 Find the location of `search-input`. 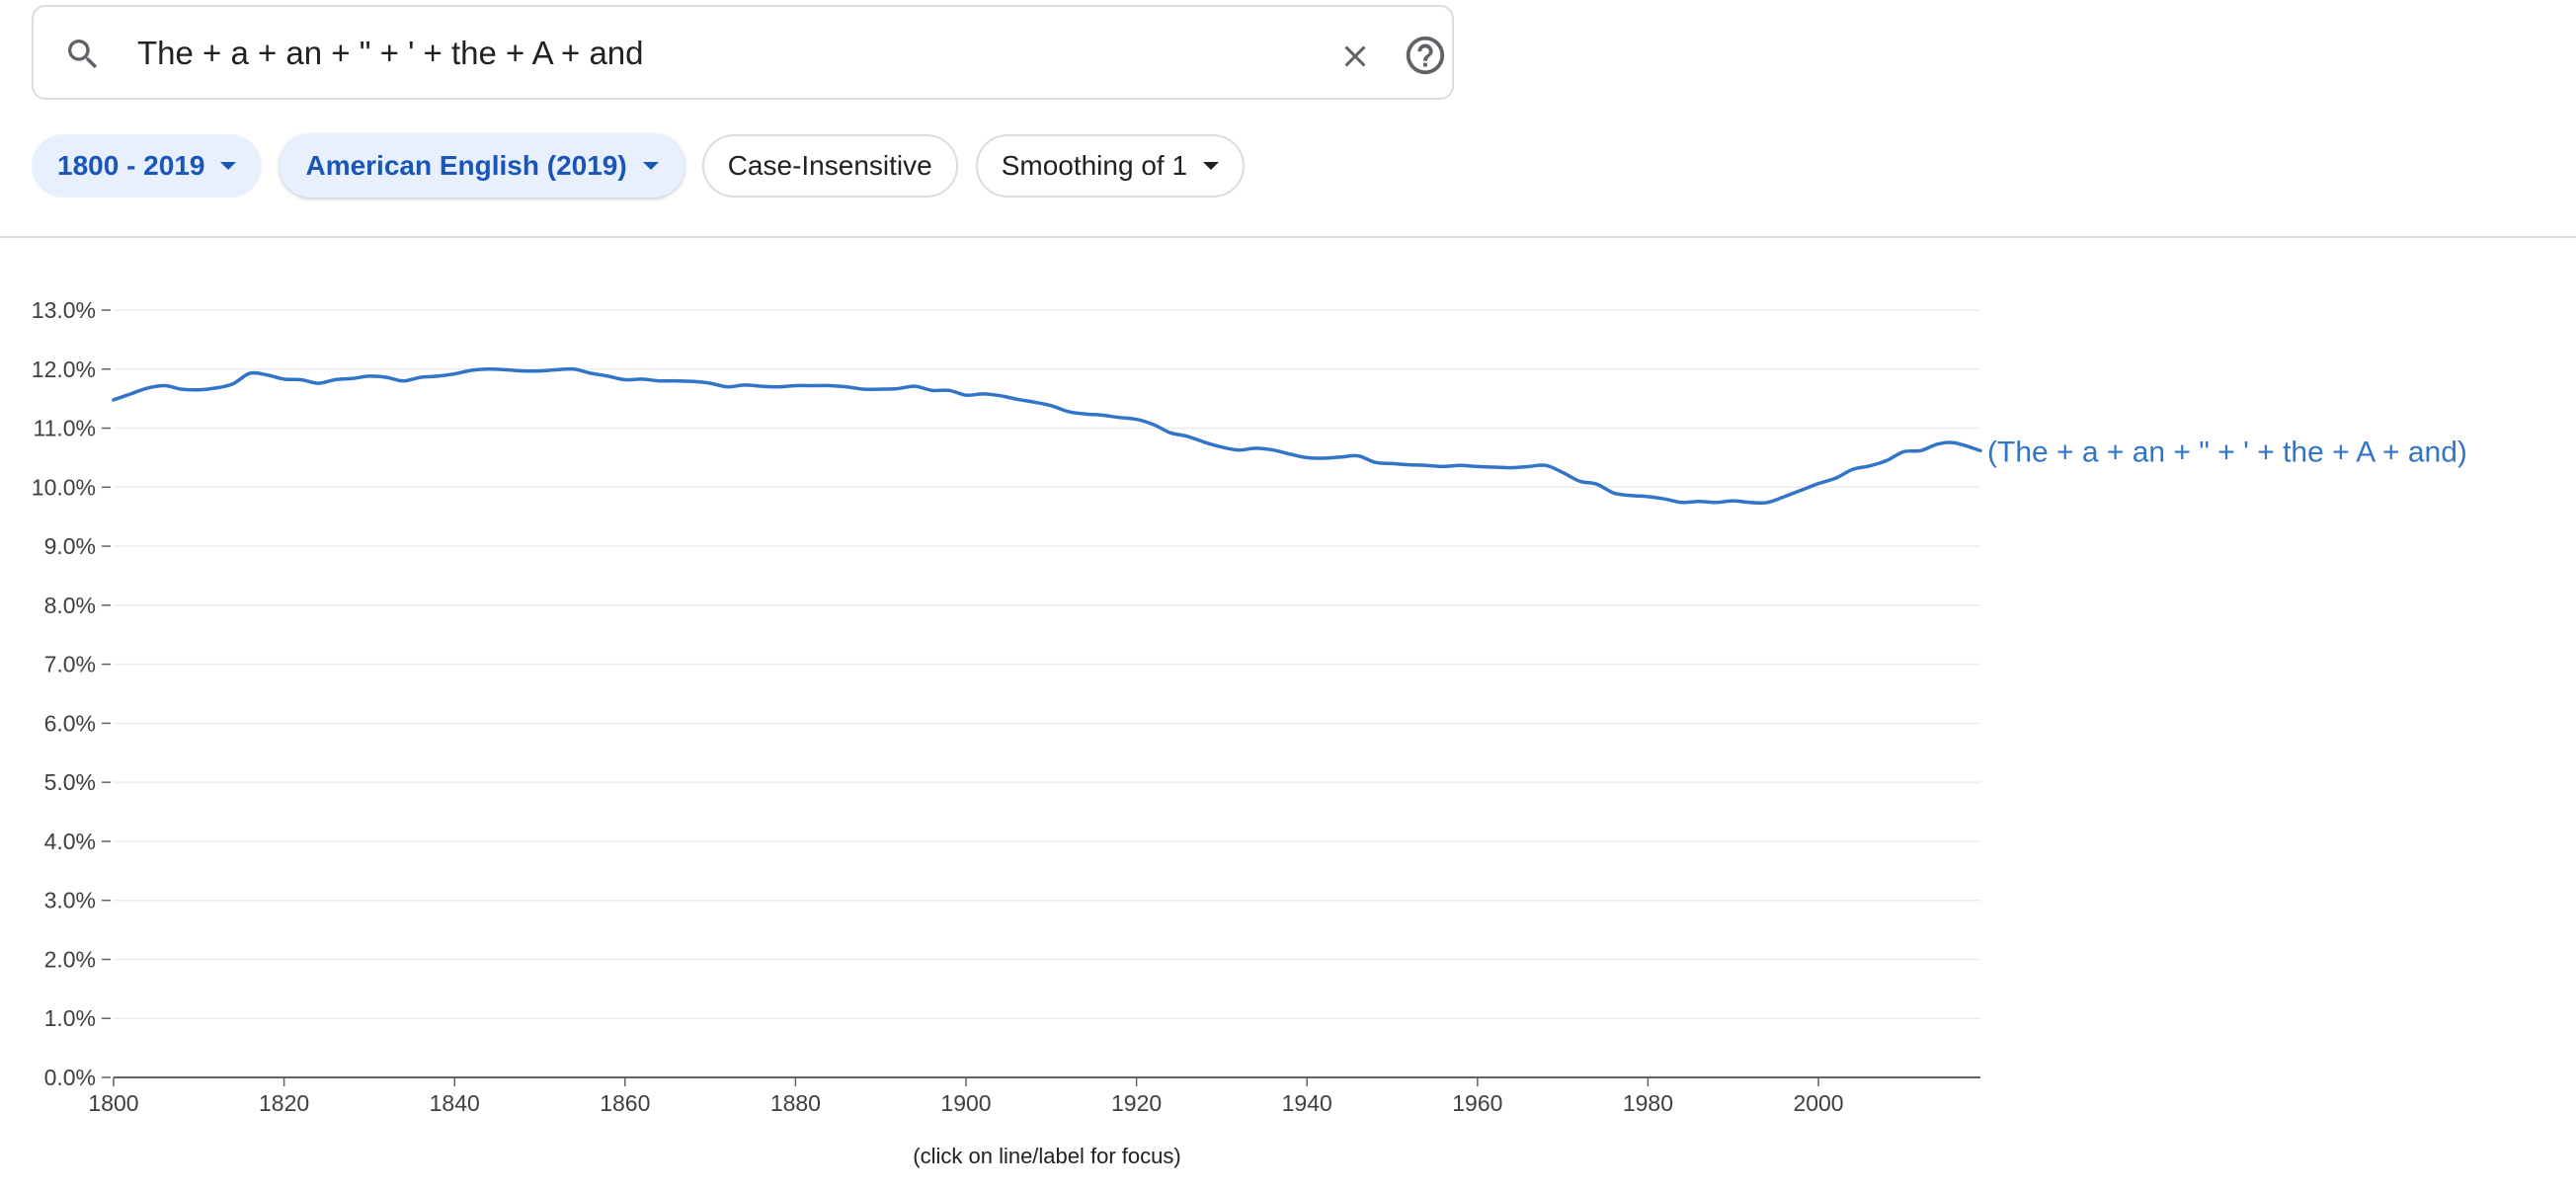

search-input is located at coordinates (710, 53).